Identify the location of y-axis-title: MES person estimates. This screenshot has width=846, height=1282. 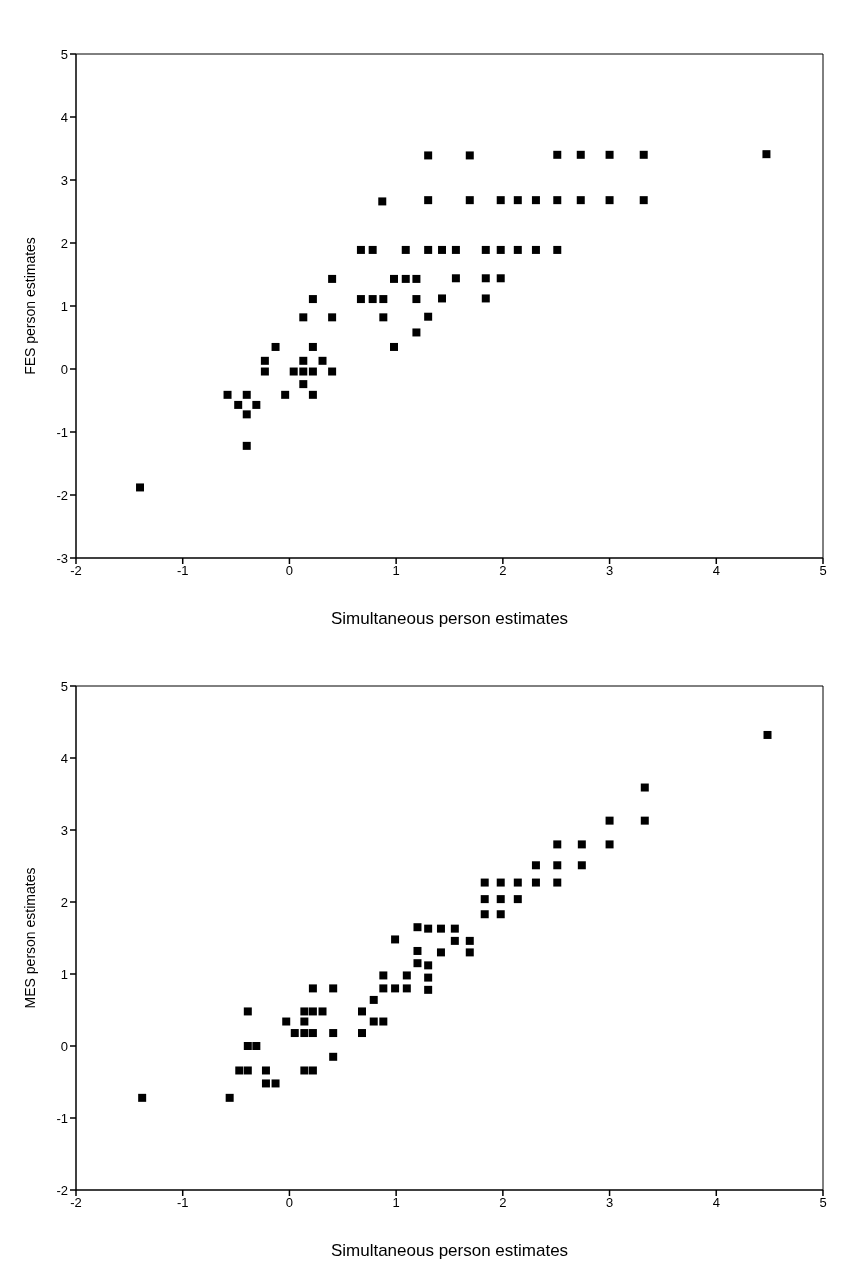
(29, 938).